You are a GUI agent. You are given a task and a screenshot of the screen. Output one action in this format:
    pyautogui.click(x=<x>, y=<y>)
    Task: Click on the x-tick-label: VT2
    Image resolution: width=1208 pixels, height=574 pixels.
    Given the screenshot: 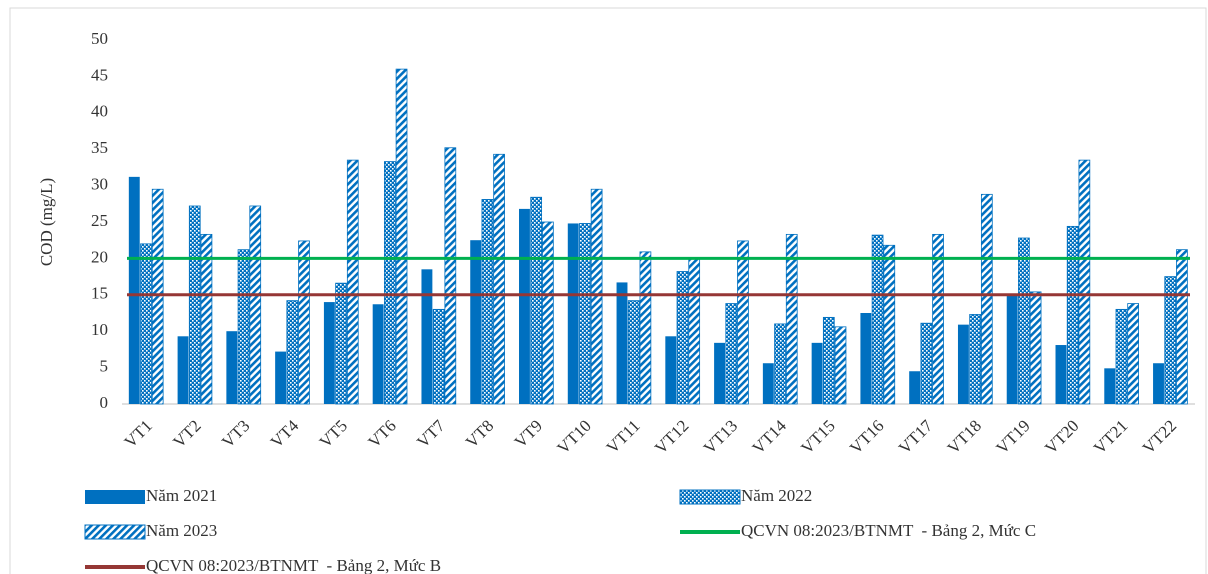 What is the action you would take?
    pyautogui.click(x=186, y=433)
    